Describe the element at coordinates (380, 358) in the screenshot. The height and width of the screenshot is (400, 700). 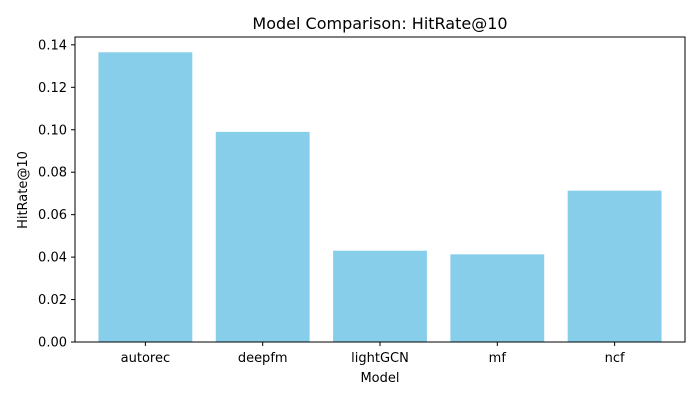
I see `x-tick-label-lightGCN: lightGCN` at that location.